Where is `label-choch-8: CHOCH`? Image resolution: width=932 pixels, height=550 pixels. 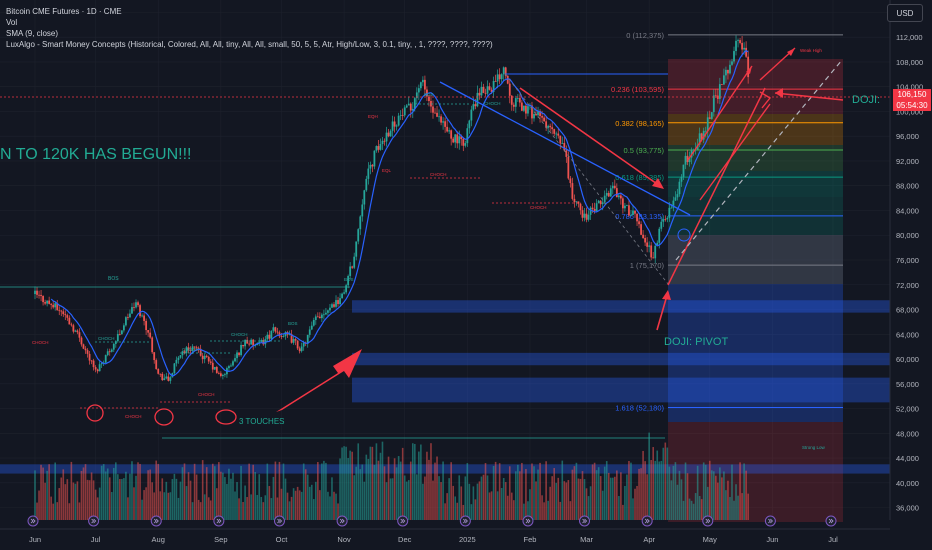
label-choch-8: CHOCH is located at coordinates (438, 174).